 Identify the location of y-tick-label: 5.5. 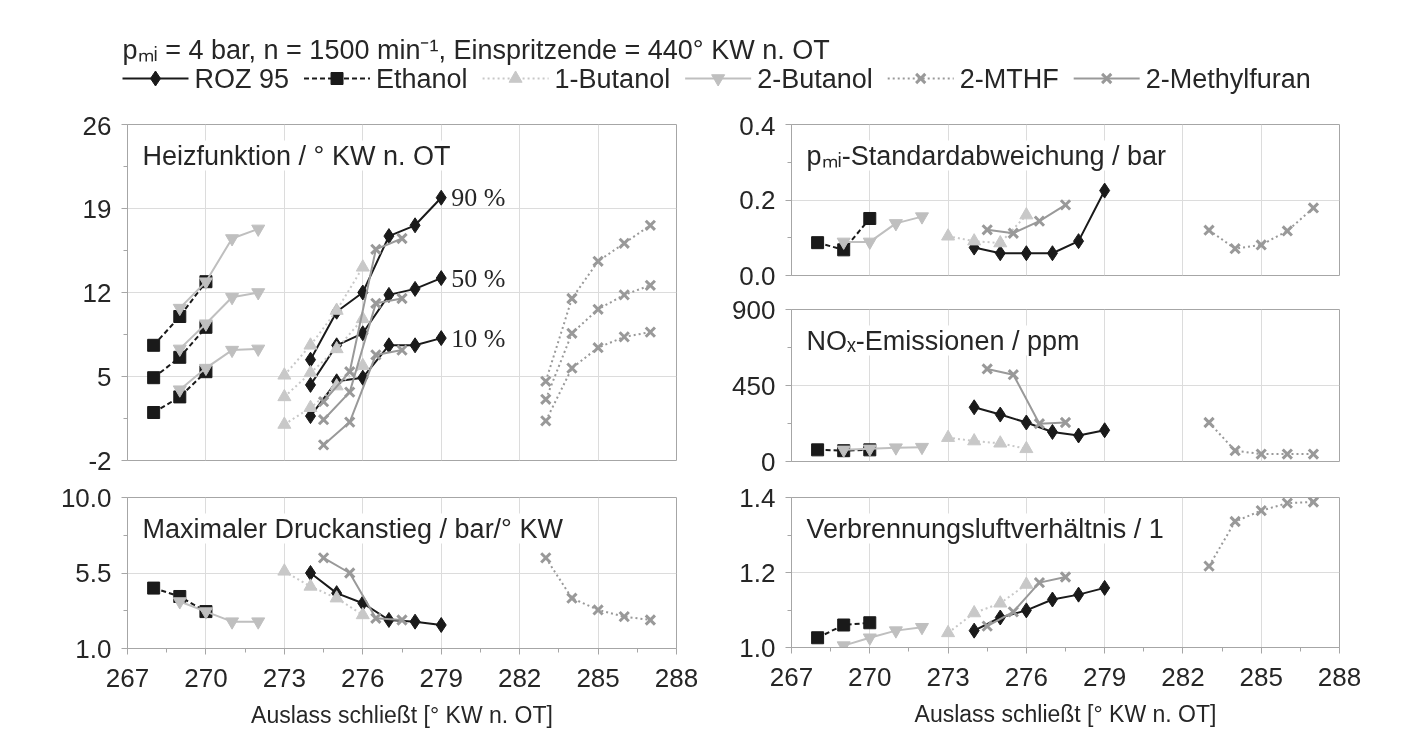
(93, 573).